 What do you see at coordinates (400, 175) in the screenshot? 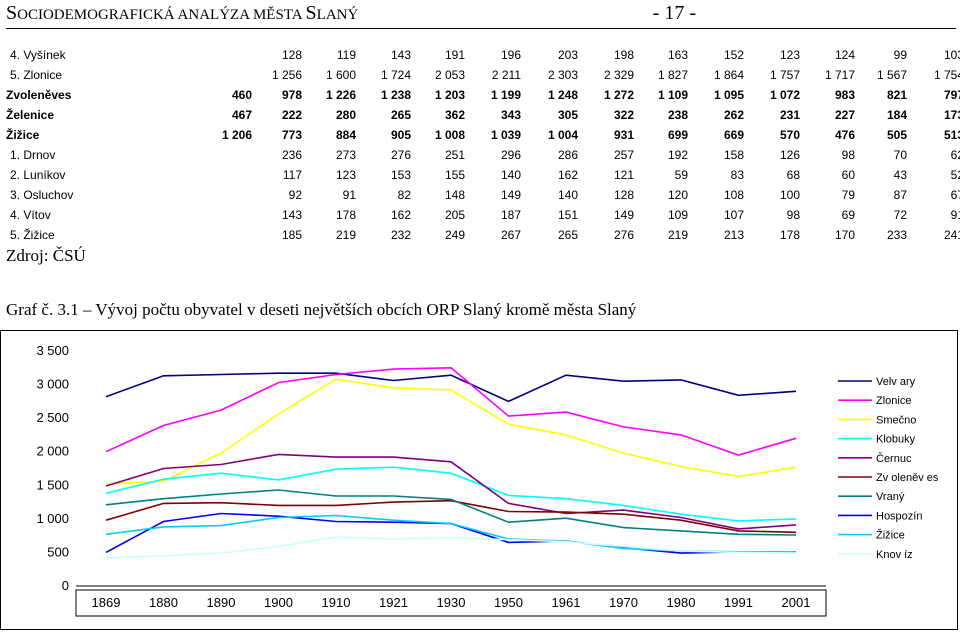
I see `table-cell: 153` at bounding box center [400, 175].